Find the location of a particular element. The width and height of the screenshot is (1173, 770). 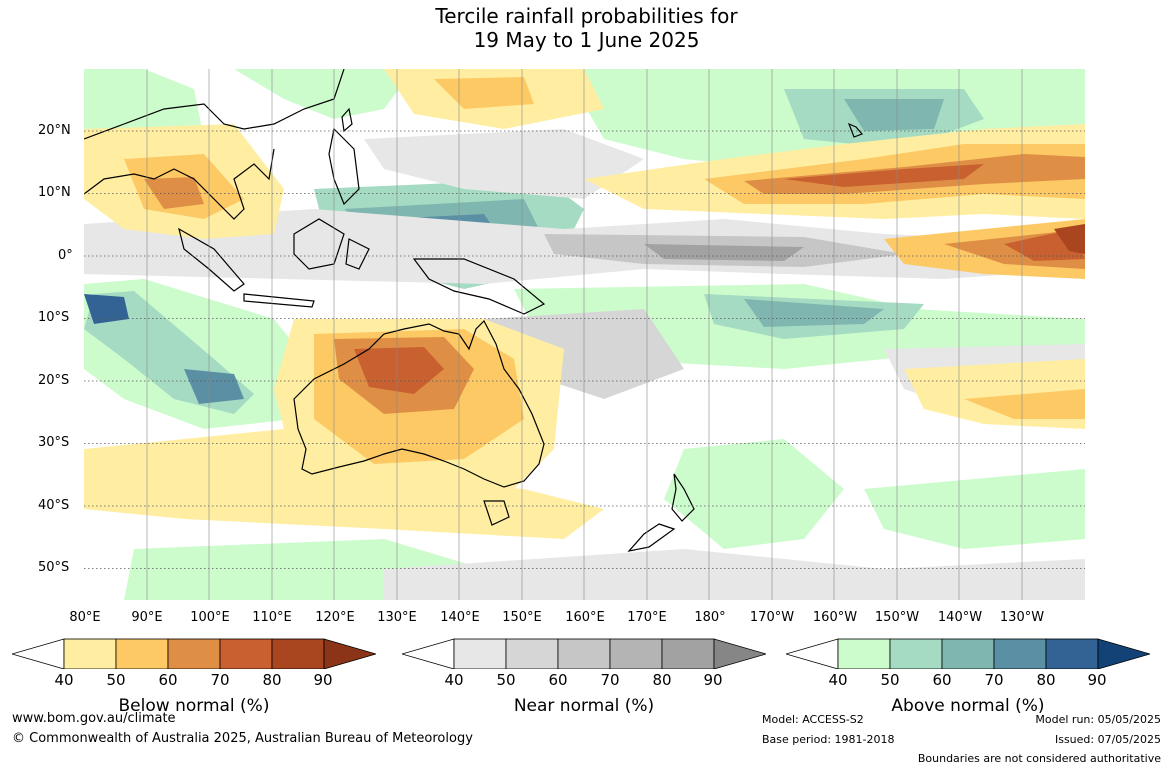

sumatra-coastline is located at coordinates (211, 259).